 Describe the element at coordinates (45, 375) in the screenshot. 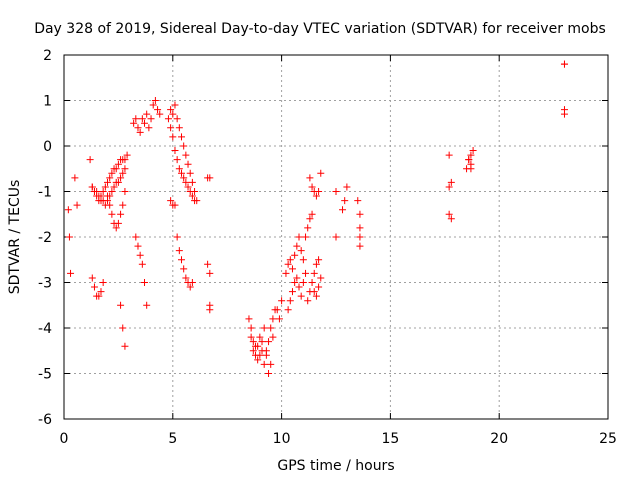

I see `y-tick-label: -5` at that location.